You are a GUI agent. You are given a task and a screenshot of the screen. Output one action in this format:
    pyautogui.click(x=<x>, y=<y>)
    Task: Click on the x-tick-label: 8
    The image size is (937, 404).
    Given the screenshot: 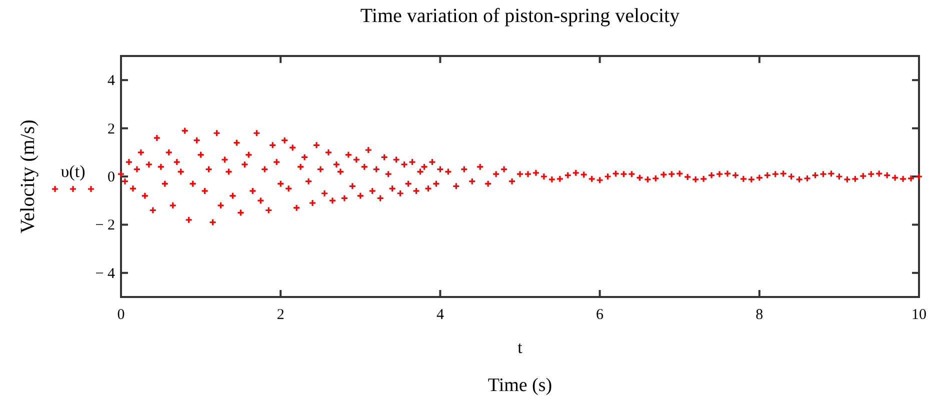 What is the action you would take?
    pyautogui.click(x=760, y=315)
    